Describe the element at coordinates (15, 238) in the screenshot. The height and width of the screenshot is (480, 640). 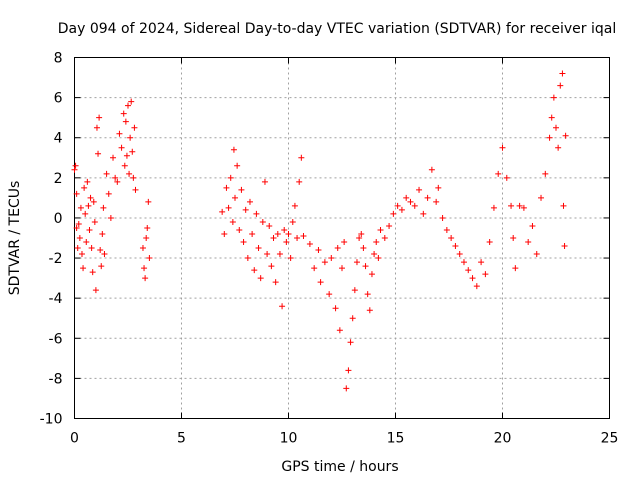
I see `y-axis-label: SDTVAR / TECUs` at that location.